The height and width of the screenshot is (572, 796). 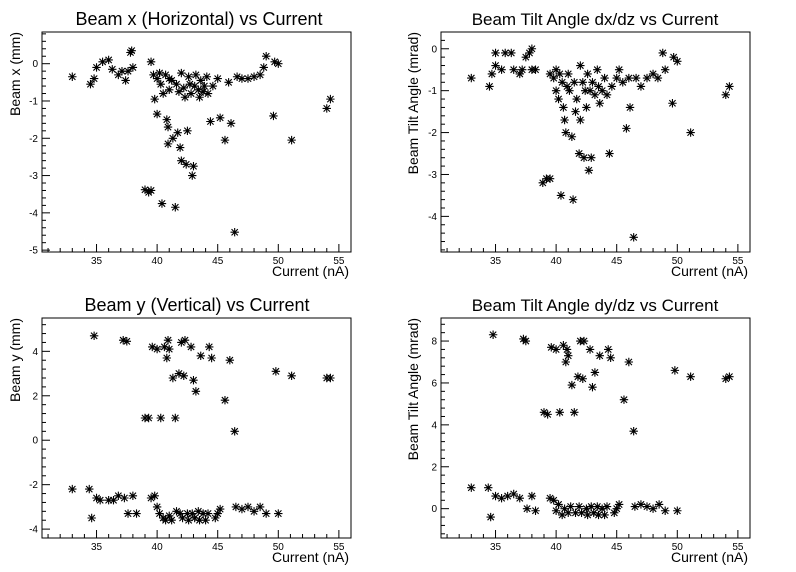 What do you see at coordinates (434, 342) in the screenshot?
I see `y-tick-label: 8` at bounding box center [434, 342].